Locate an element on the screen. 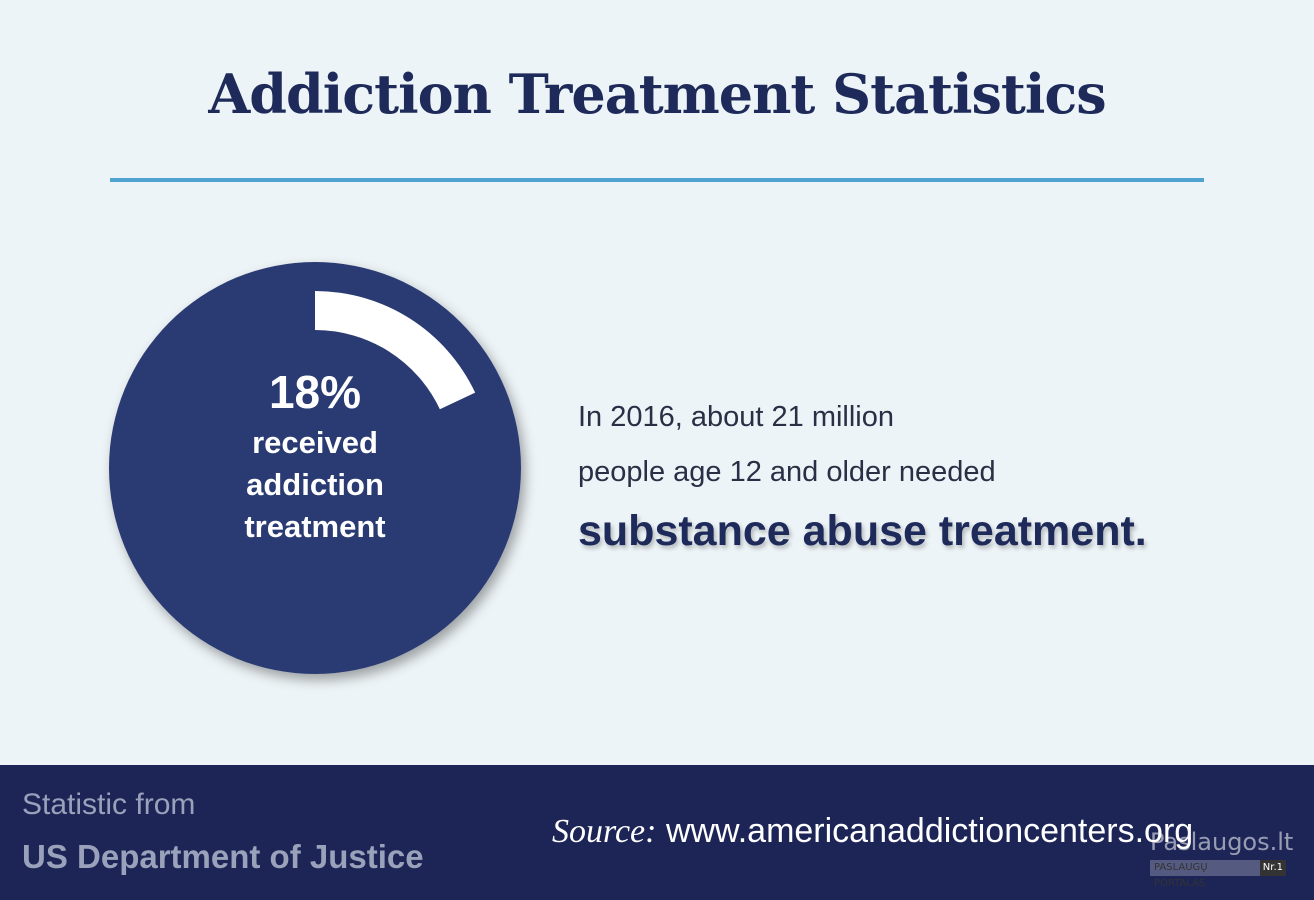 The image size is (1314, 900). body-line: In 2016, about 21 million is located at coordinates (736, 417).